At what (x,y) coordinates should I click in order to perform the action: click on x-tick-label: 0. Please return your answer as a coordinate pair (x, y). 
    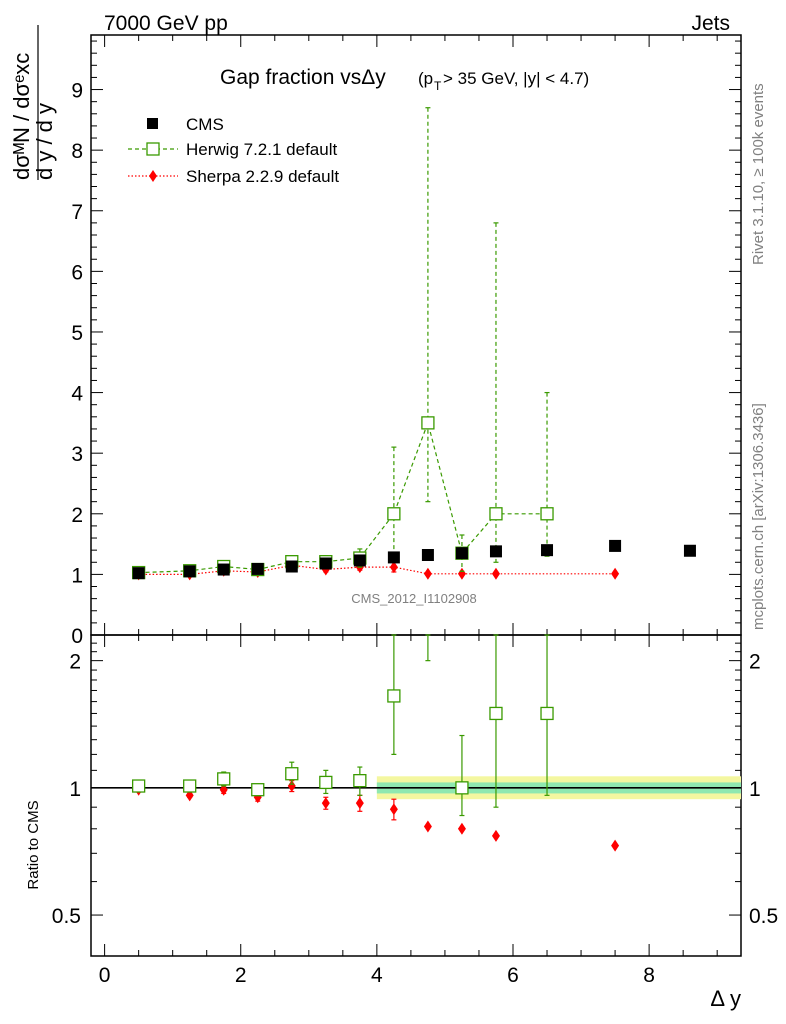
    Looking at the image, I should click on (105, 975).